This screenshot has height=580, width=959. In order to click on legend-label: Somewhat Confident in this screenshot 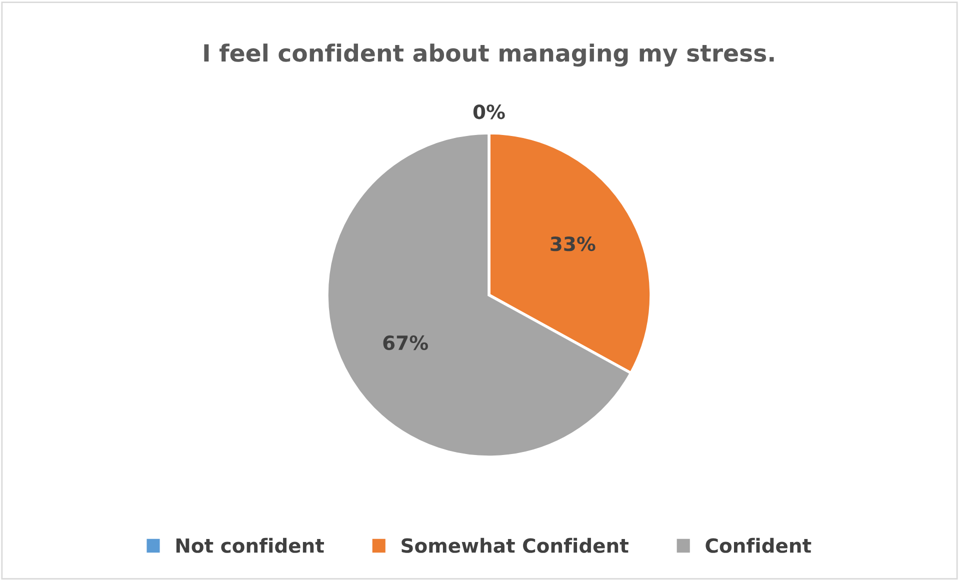, I will do `click(515, 545)`.